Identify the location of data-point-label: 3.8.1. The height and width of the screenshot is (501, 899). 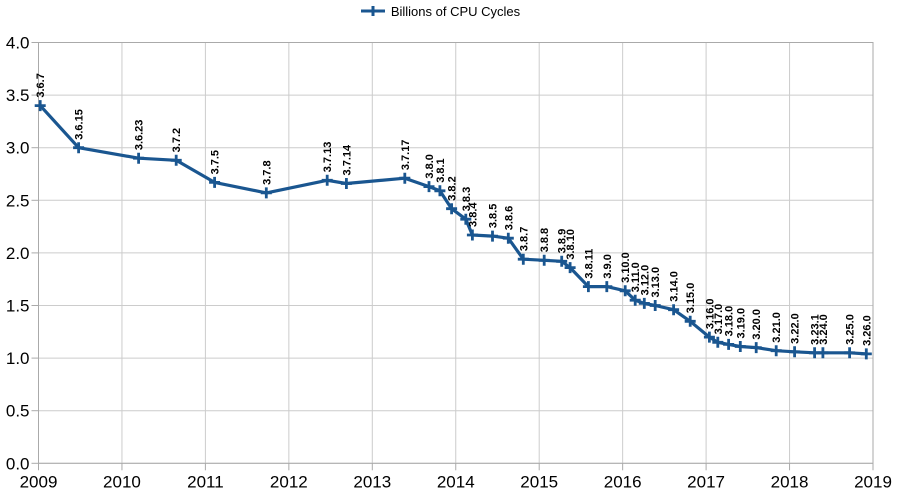
(441, 170).